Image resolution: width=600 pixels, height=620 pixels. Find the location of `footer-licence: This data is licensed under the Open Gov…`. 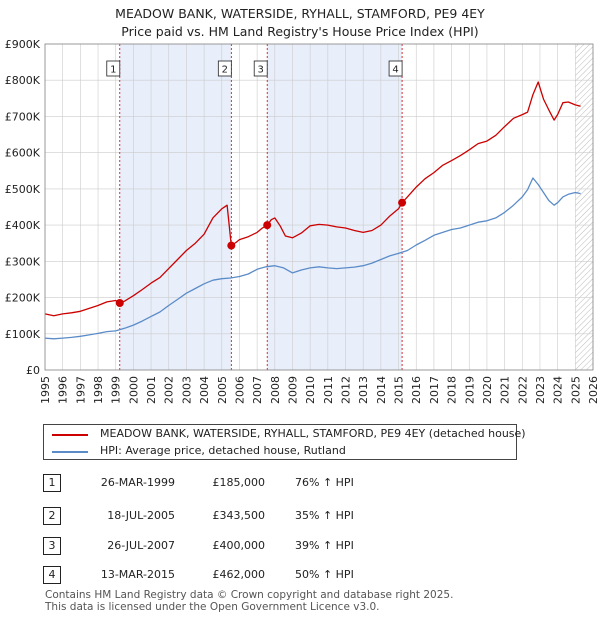

footer-licence: This data is licensed under the Open Gov… is located at coordinates (212, 607).